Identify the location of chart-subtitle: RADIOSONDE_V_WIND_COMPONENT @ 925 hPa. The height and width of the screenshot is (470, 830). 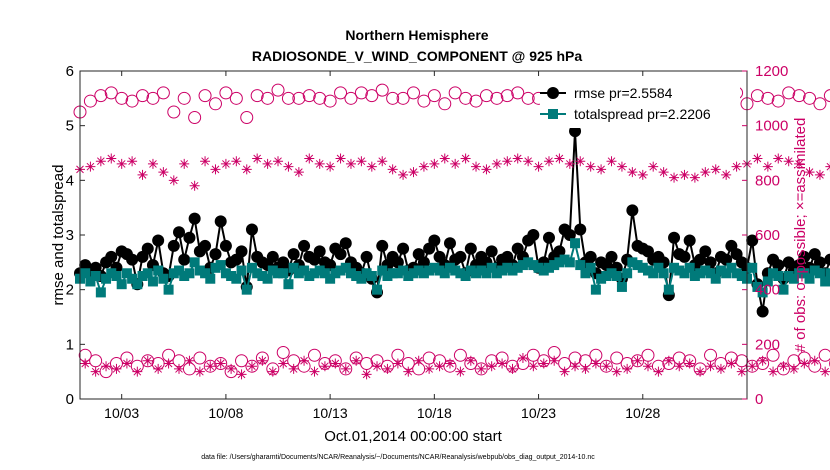
(417, 56).